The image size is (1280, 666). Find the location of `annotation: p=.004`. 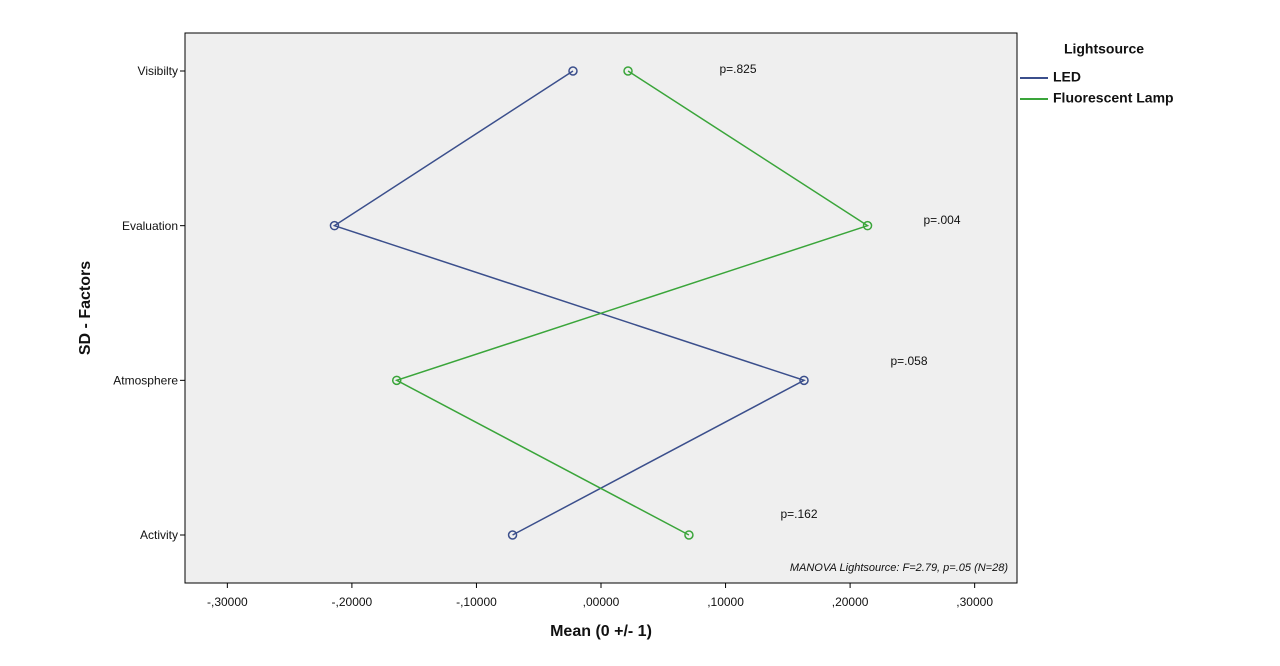

annotation: p=.004 is located at coordinates (941, 220).